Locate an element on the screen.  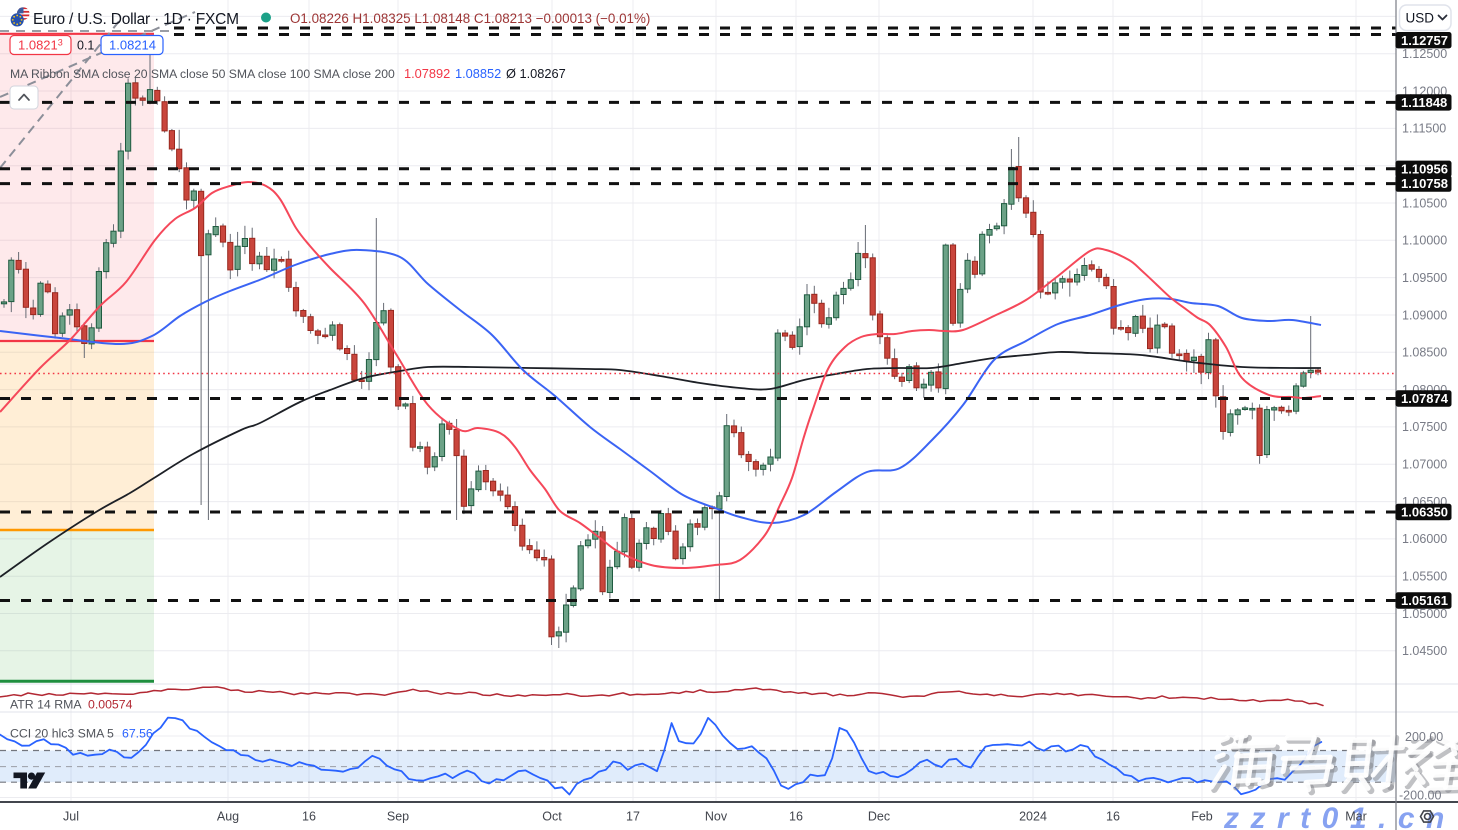
svg-text: 1.06000 is located at coordinates (1424, 539).